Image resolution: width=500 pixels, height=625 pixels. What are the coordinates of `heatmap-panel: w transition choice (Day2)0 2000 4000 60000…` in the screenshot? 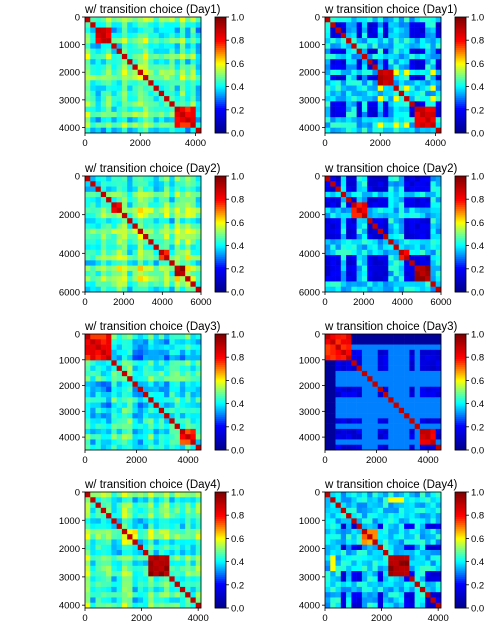 It's located at (391, 235).